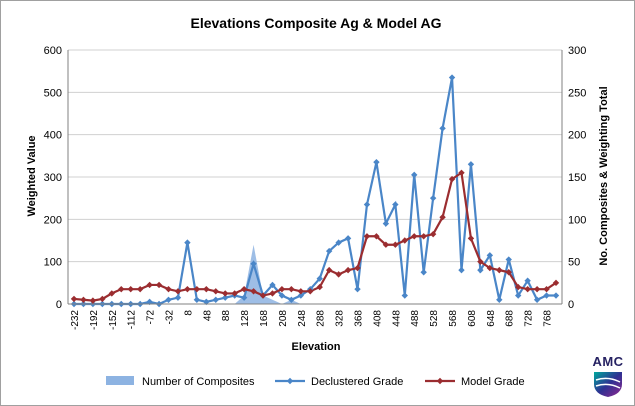 The width and height of the screenshot is (635, 406). I want to click on y2-tick-label: 200, so click(577, 136).